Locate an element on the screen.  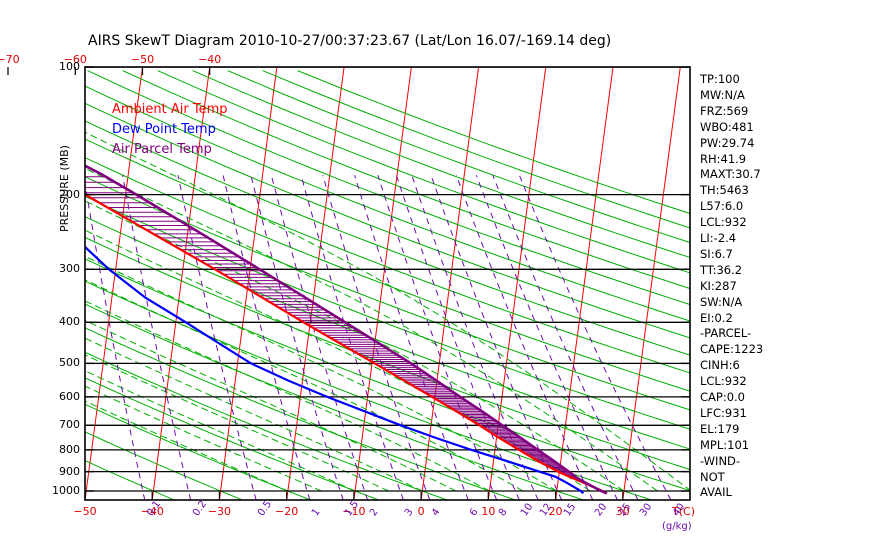
panel-row-sw-n-a: SW:N/A is located at coordinates (721, 301).